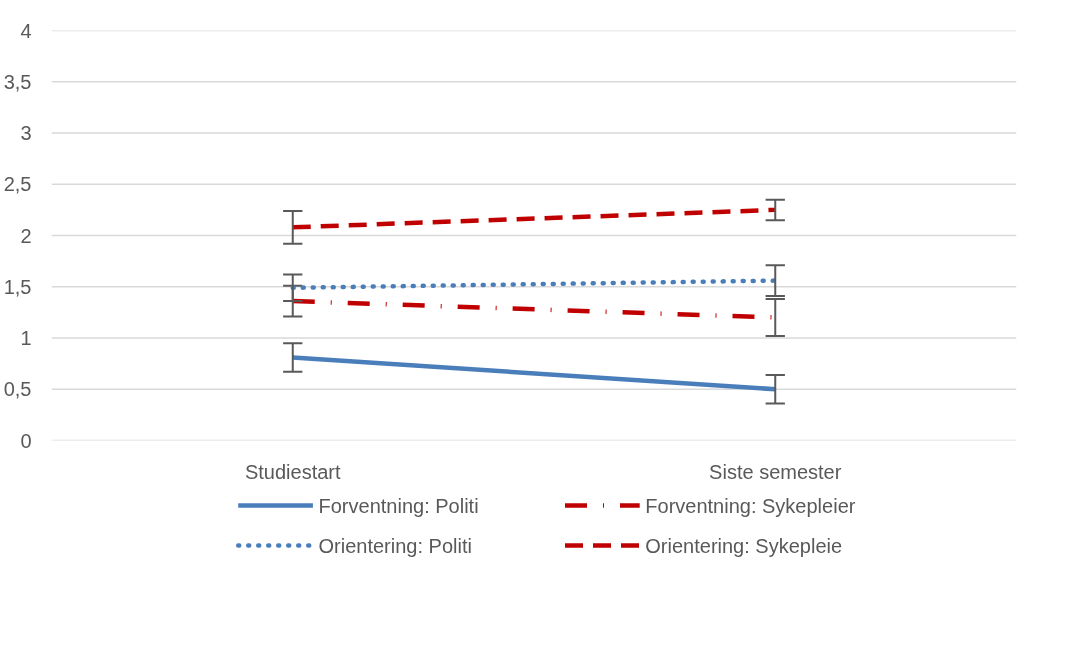  Describe the element at coordinates (17, 81) in the screenshot. I see `y-tick-label: 3,5` at that location.